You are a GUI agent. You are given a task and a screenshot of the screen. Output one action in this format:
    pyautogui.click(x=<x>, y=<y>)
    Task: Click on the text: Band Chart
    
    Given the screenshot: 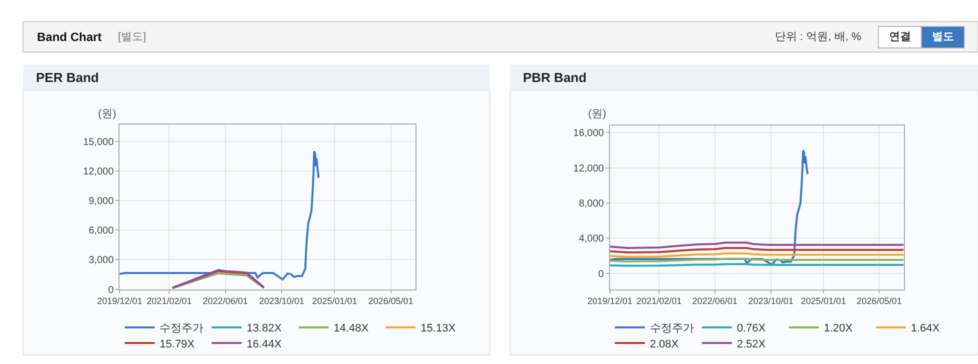 What is the action you would take?
    pyautogui.click(x=69, y=37)
    